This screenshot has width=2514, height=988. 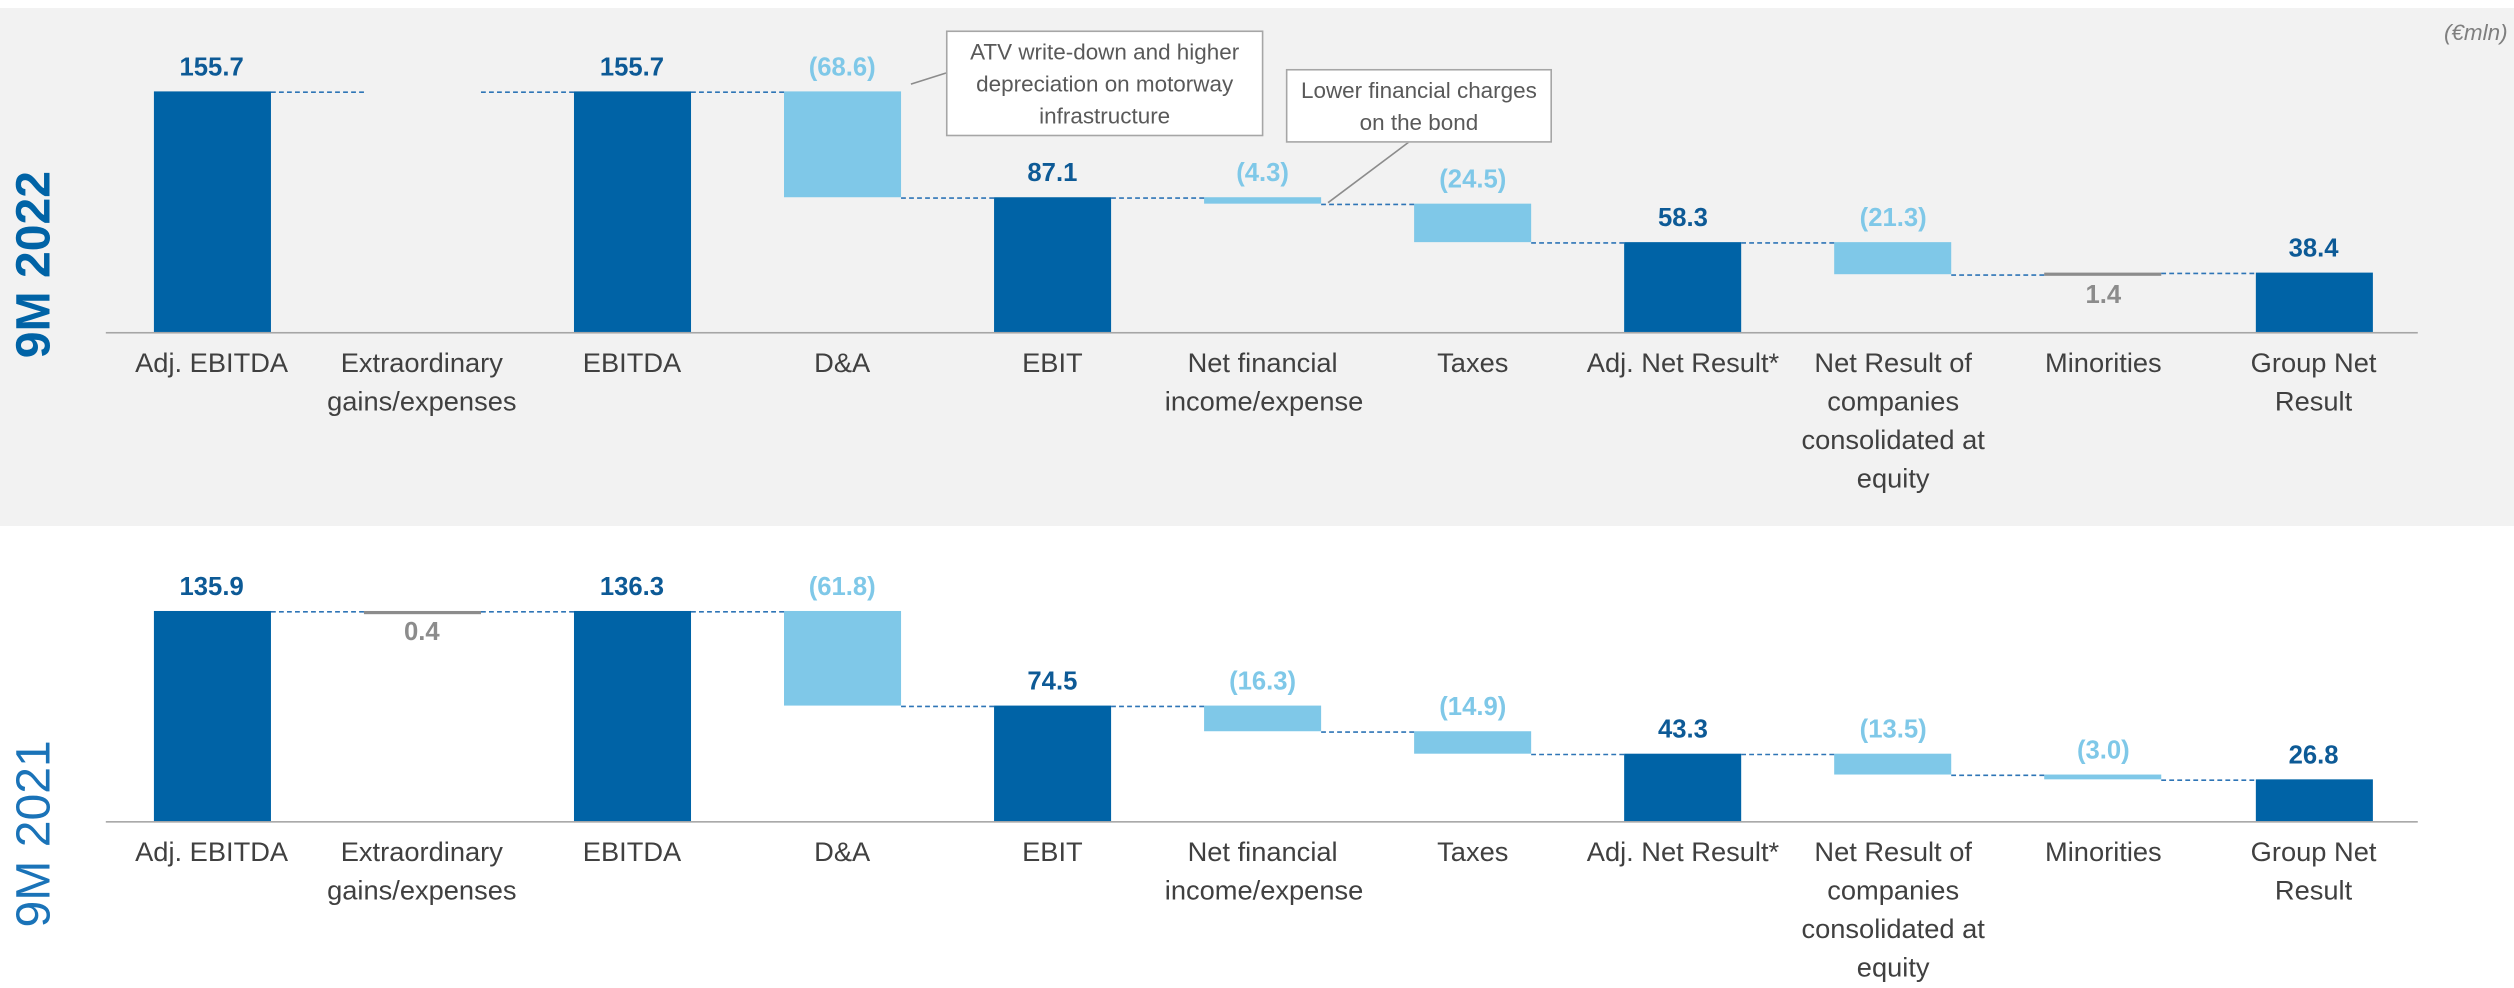 What do you see at coordinates (1473, 181) in the screenshot?
I see `value-label: (24.5)` at bounding box center [1473, 181].